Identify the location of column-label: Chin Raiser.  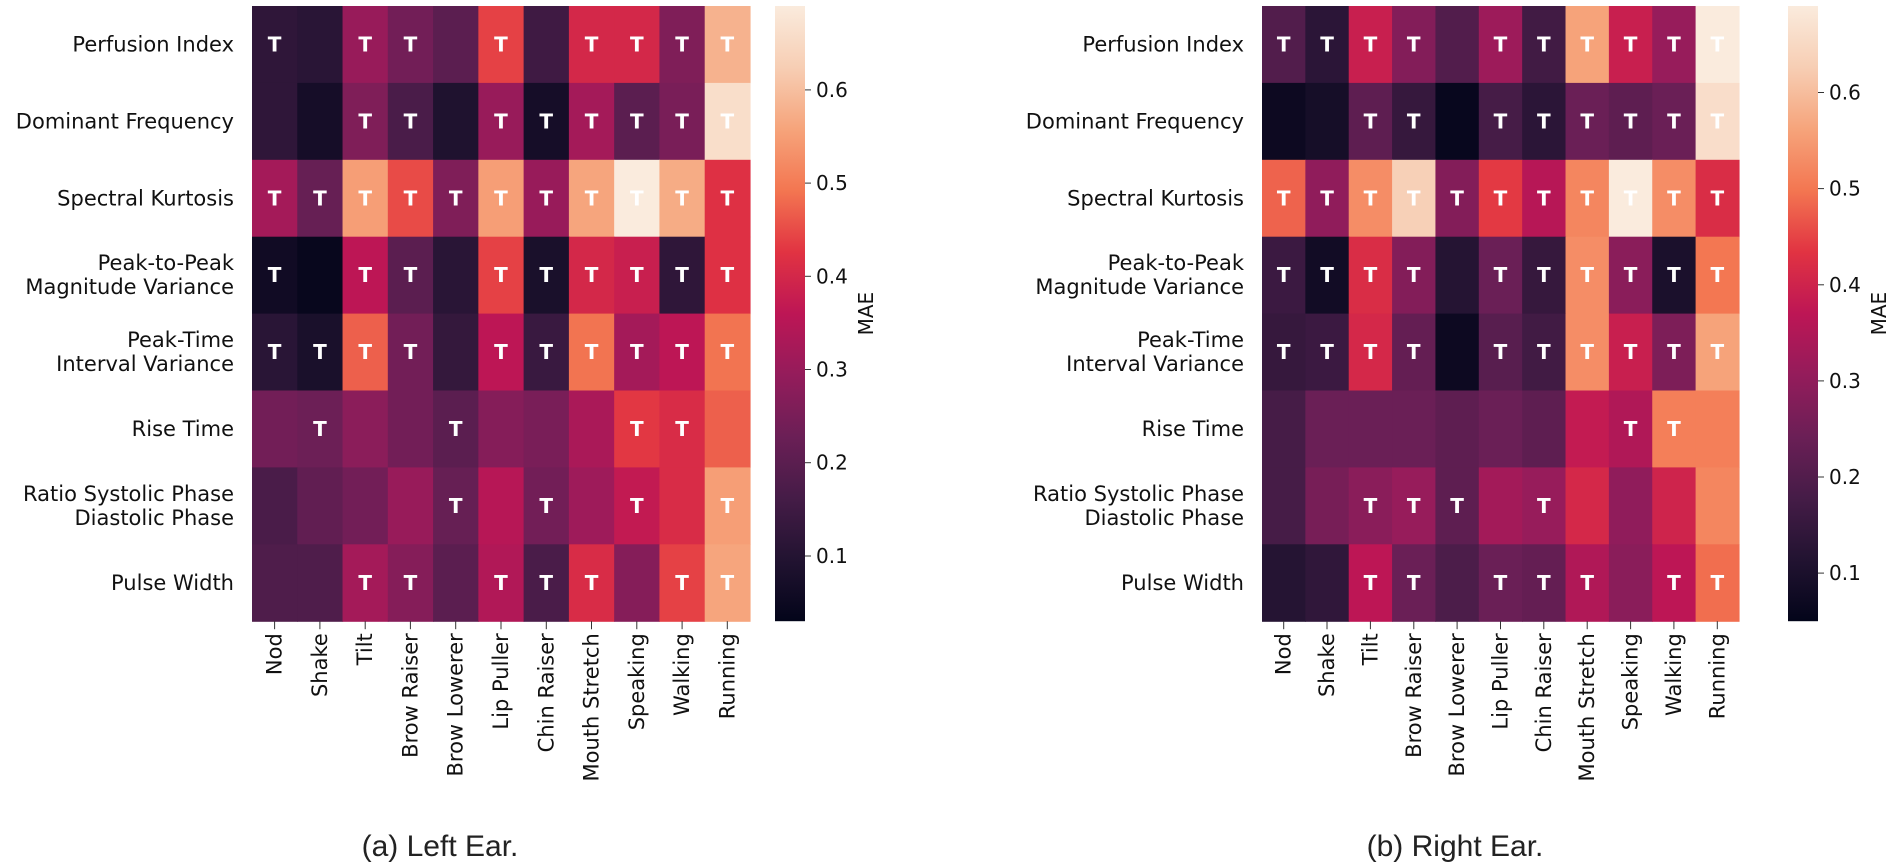
(546, 692).